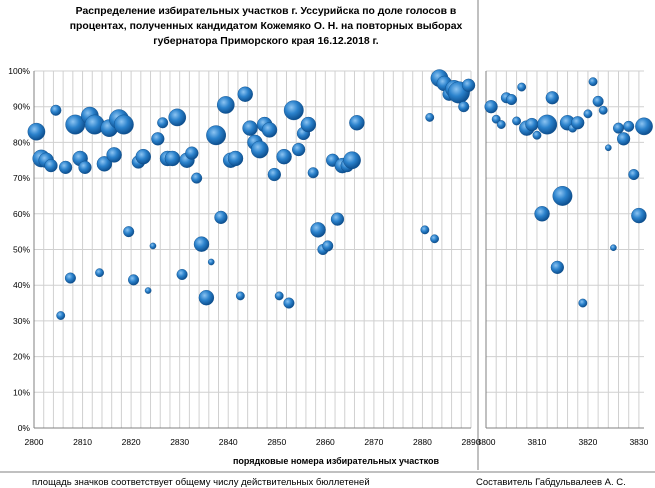 This screenshot has height=488, width=655. I want to click on y-tick-label: 40%, so click(21, 285).